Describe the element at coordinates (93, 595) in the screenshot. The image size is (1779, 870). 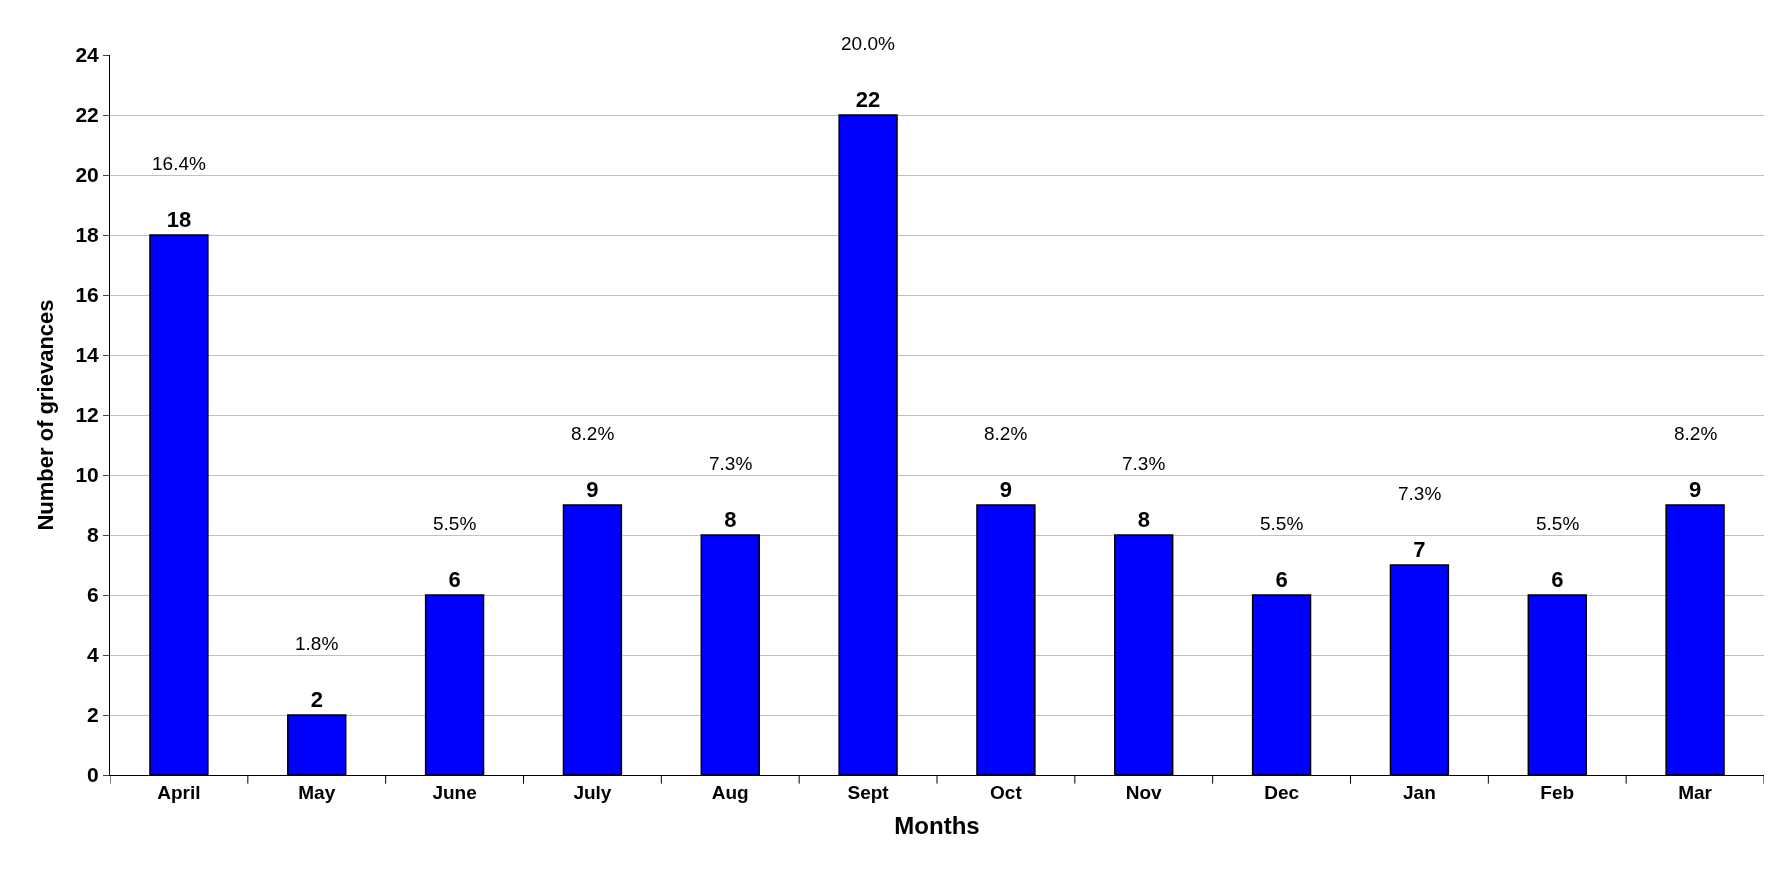
I see `y-tick-label: 6` at that location.